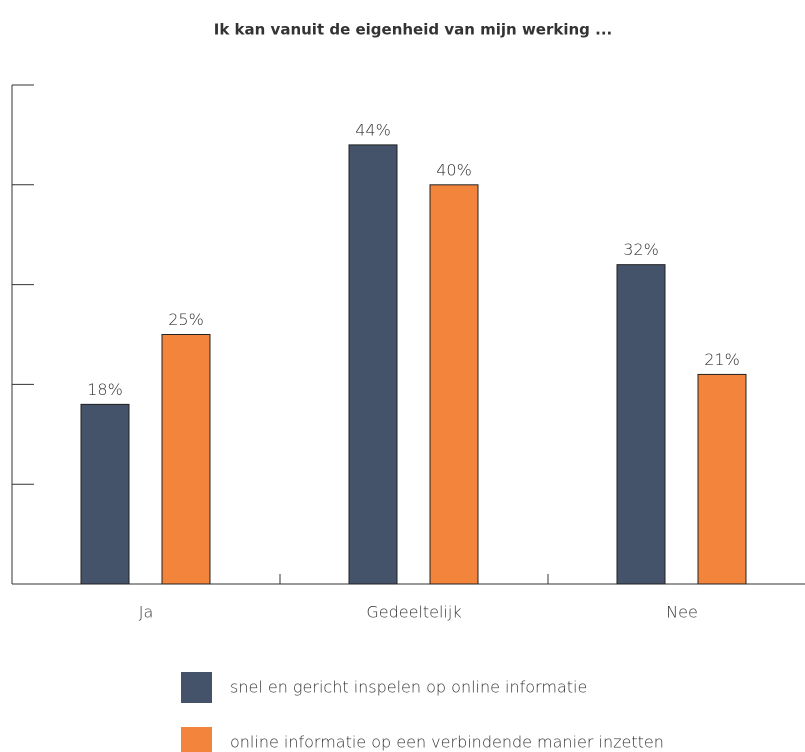 The height and width of the screenshot is (752, 805). Describe the element at coordinates (146, 612) in the screenshot. I see `x-tick-label: Ja` at that location.